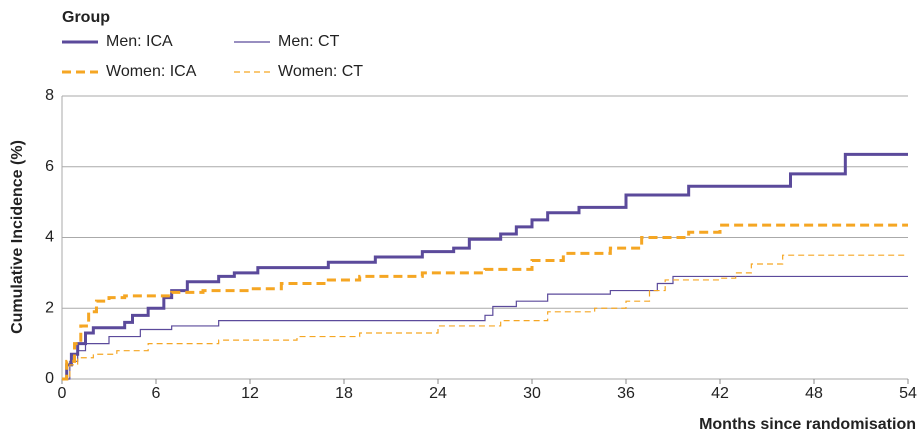  Describe the element at coordinates (156, 393) in the screenshot. I see `x-tick-label: 6` at that location.